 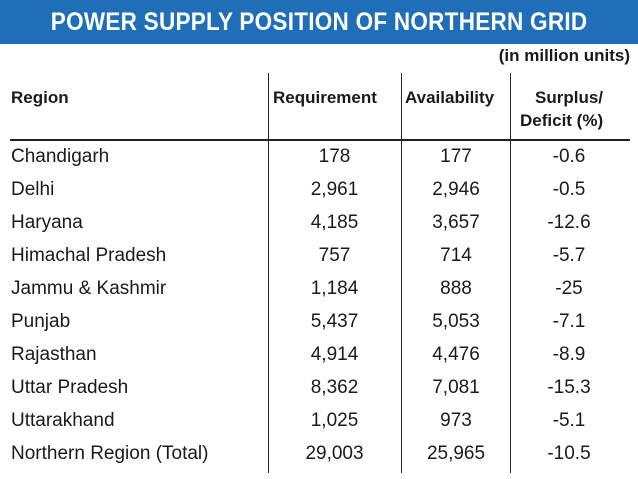 What do you see at coordinates (33, 189) in the screenshot?
I see `cell-region: Delhi` at bounding box center [33, 189].